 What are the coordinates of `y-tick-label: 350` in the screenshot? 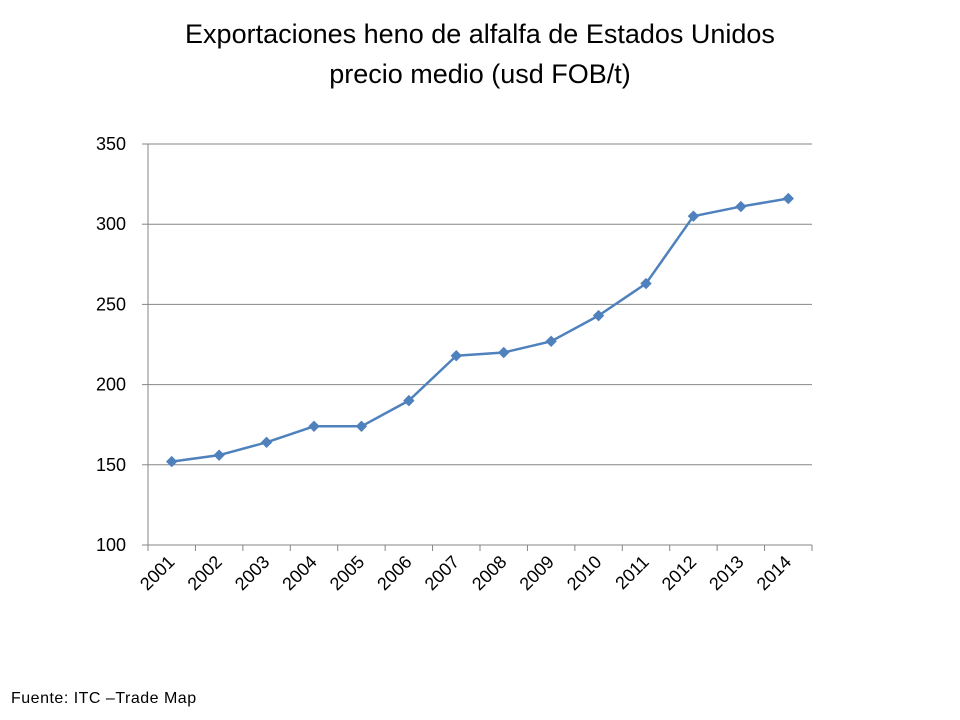 It's located at (111, 144).